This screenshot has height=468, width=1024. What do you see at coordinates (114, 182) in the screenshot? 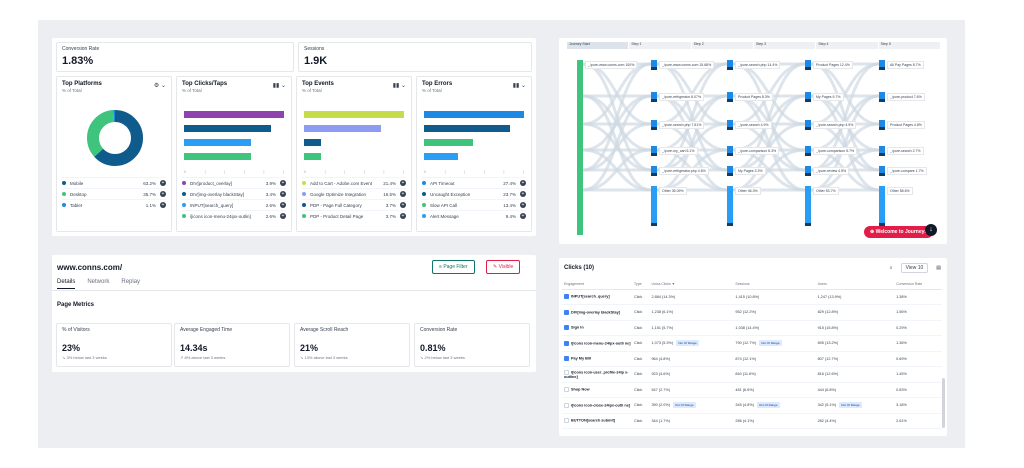
I see `legend-row: Mobile 63.2% +` at bounding box center [114, 182].